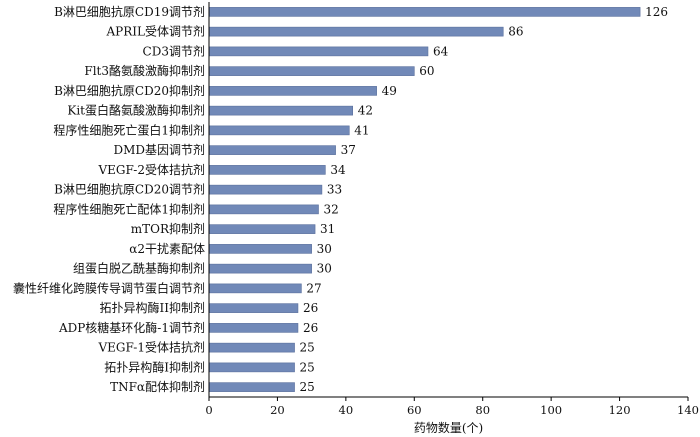  I want to click on data-label: 27, so click(313, 288).